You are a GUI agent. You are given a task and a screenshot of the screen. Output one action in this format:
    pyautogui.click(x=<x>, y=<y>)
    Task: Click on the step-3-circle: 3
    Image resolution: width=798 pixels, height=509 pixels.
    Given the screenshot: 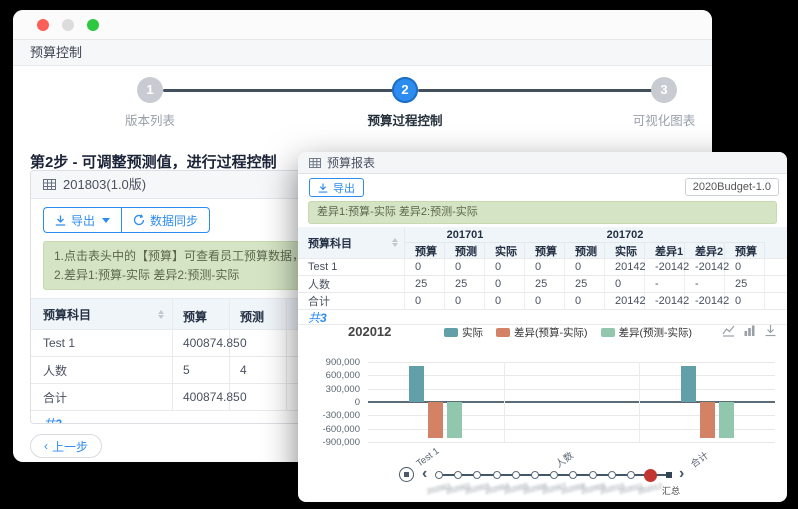 What is the action you would take?
    pyautogui.click(x=664, y=90)
    